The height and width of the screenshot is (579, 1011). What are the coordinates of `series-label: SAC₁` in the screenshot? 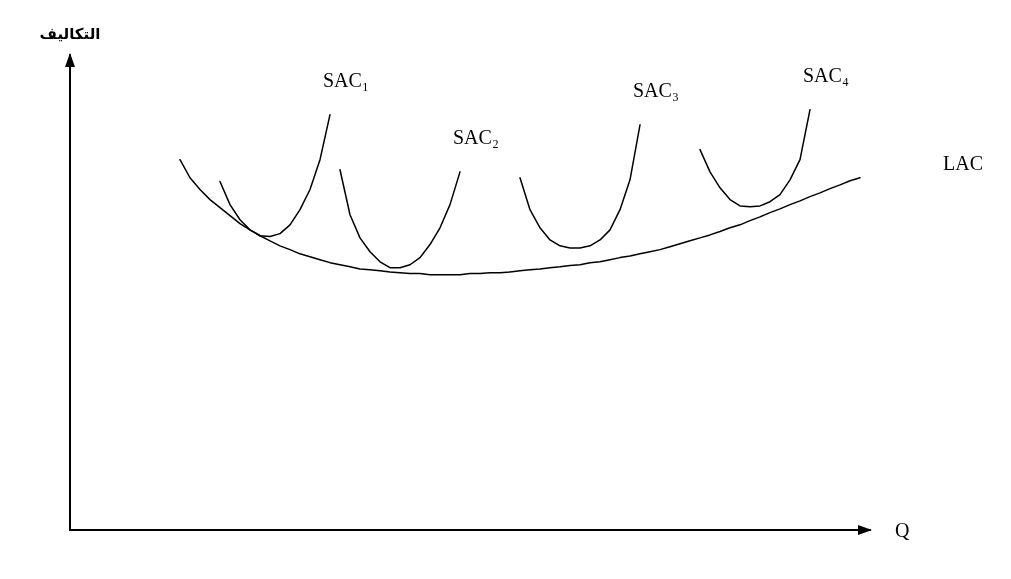 It's located at (346, 79).